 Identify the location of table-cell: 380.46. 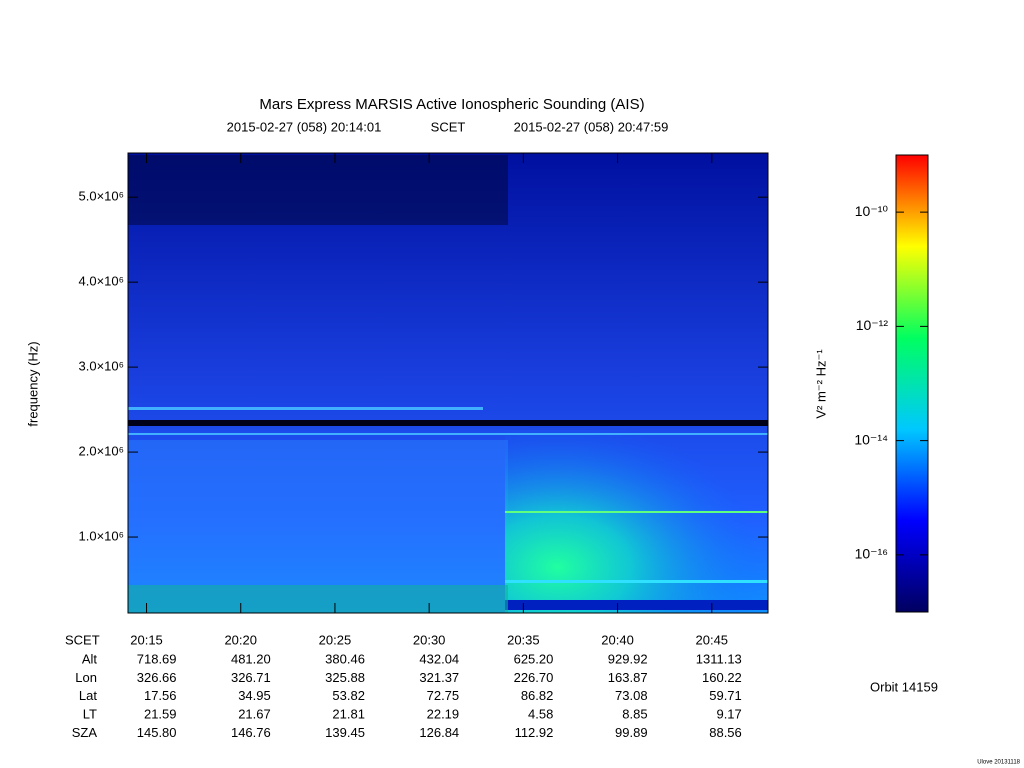
(345, 658).